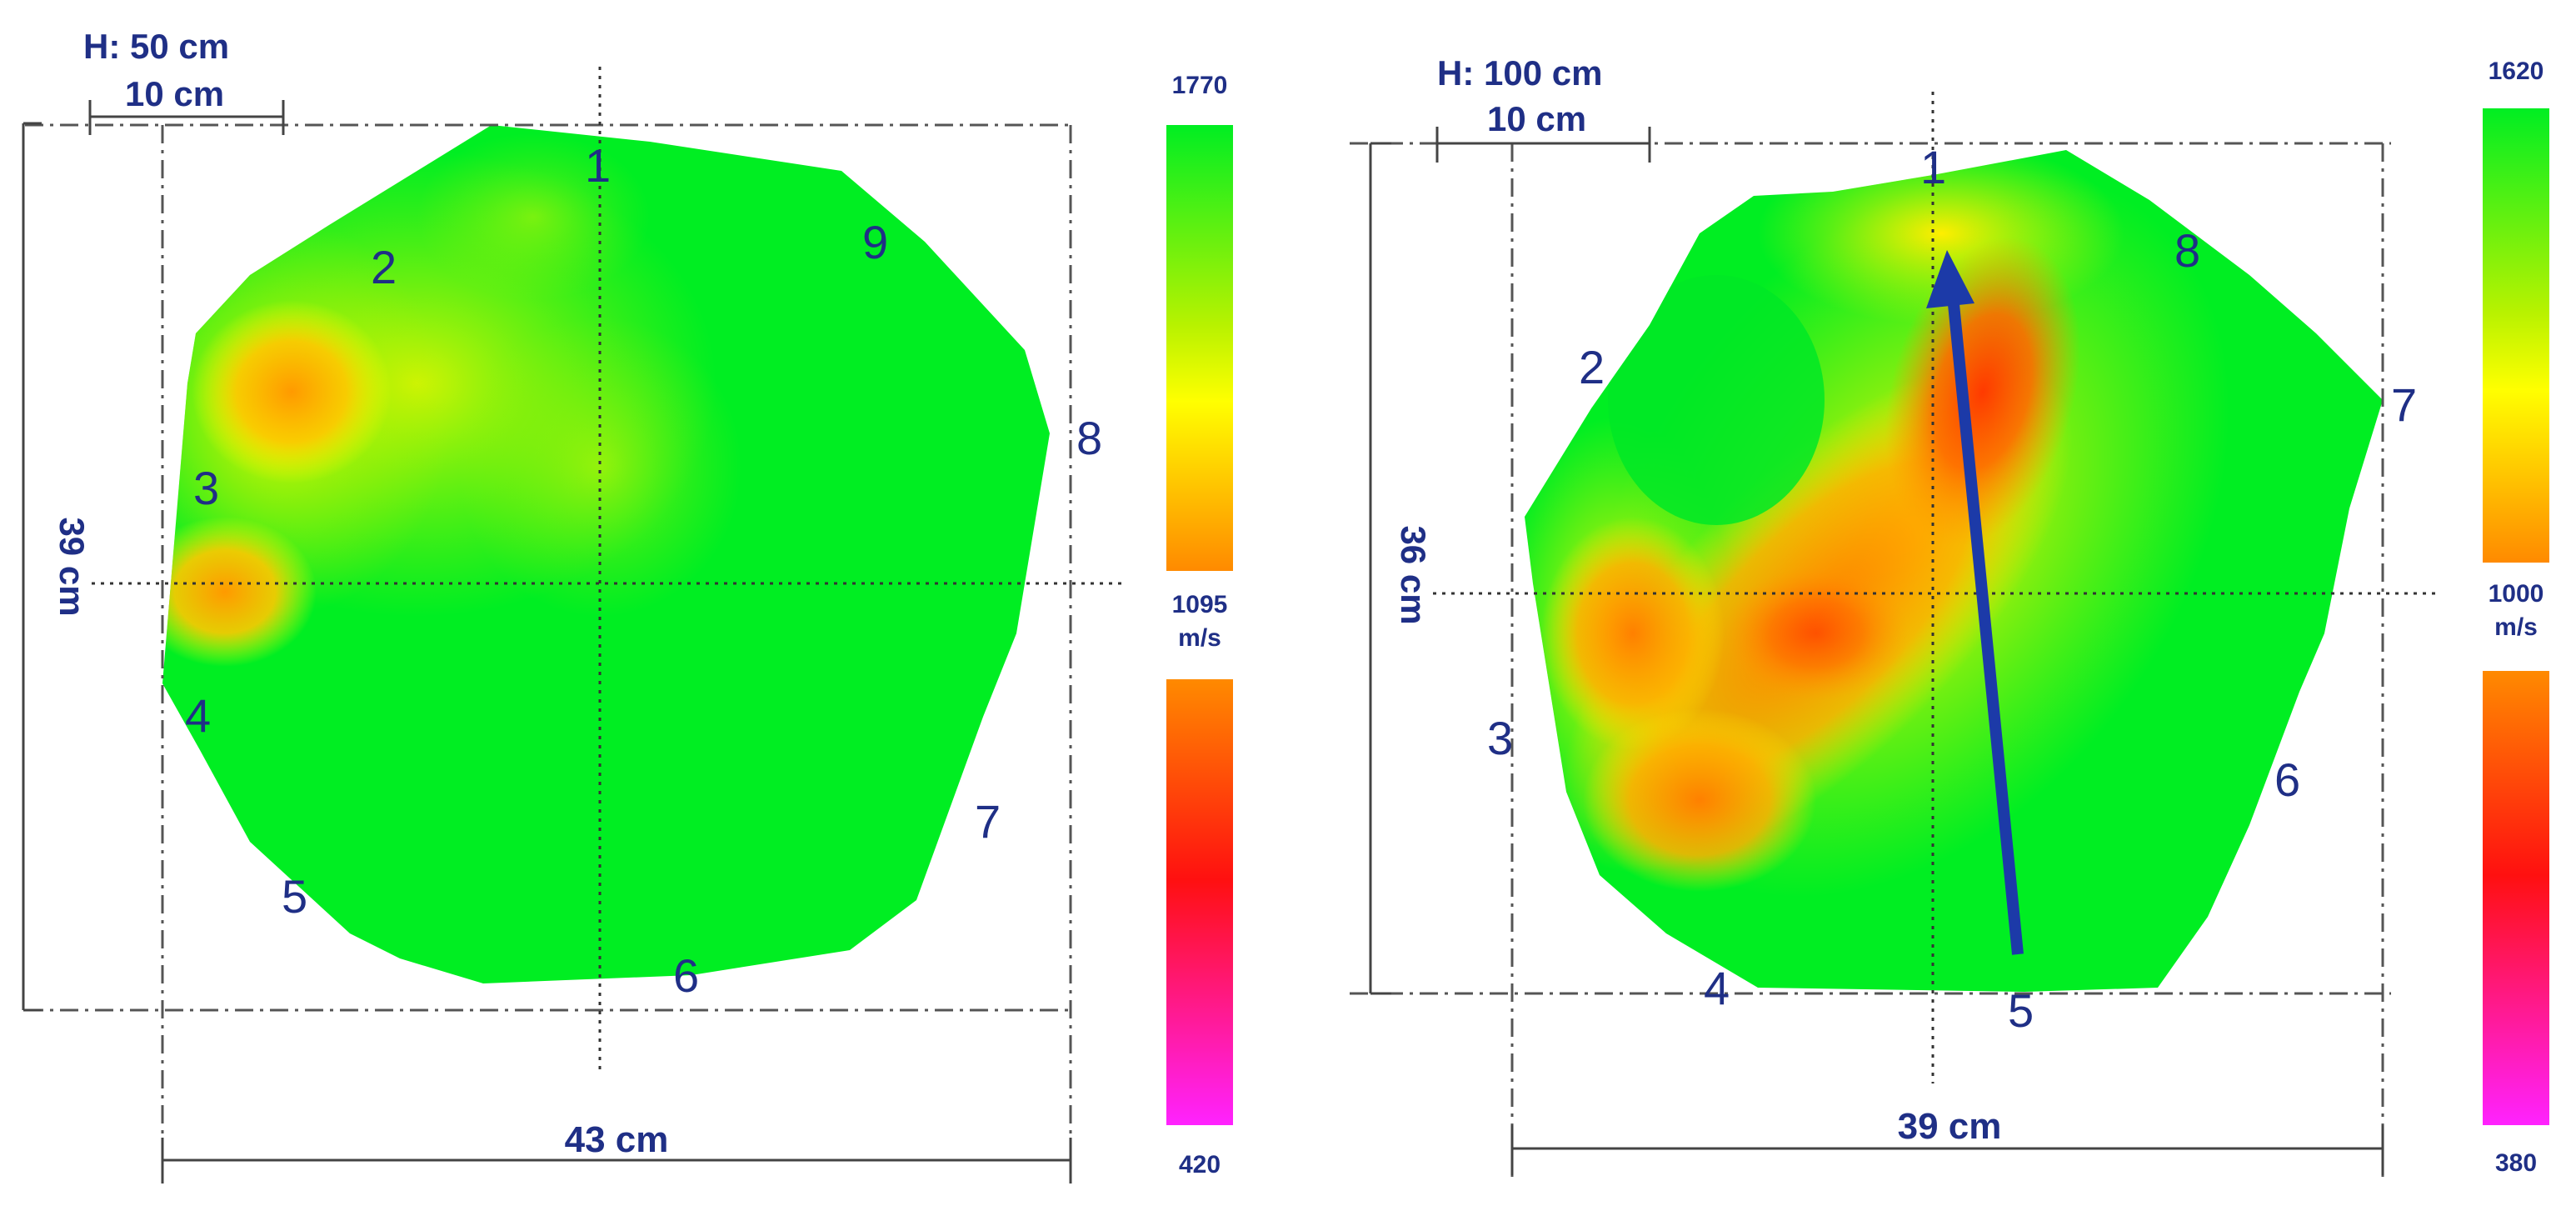 The width and height of the screenshot is (2576, 1216). Describe the element at coordinates (156, 46) in the screenshot. I see `height-label: H: 50 cm` at that location.